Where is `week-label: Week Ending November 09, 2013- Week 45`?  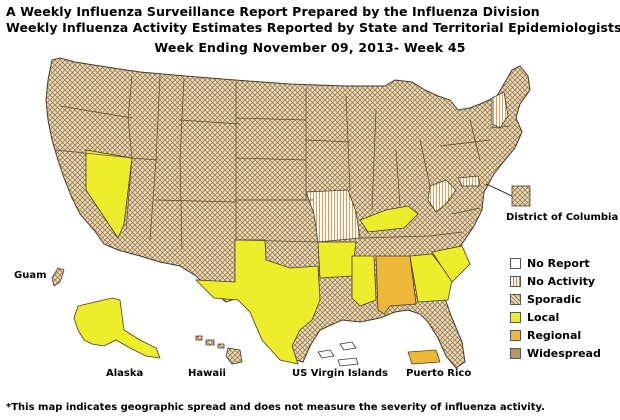
week-label: Week Ending November 09, 2013- Week 45 is located at coordinates (310, 47).